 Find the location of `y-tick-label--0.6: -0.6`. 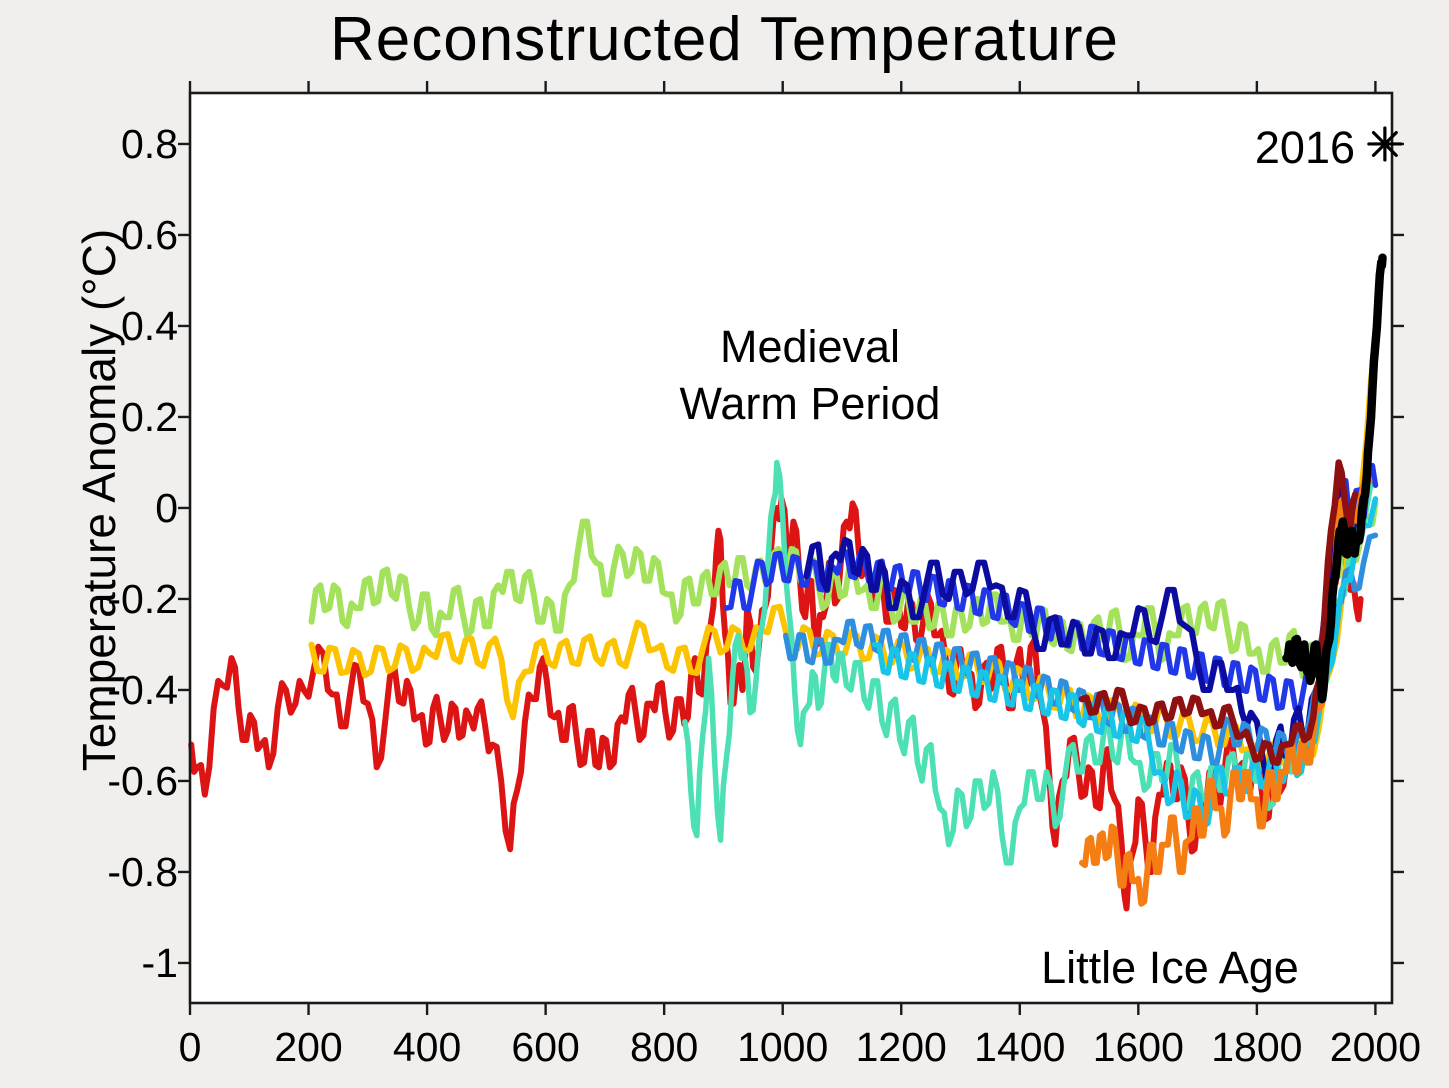

y-tick-label--0.6: -0.6 is located at coordinates (142, 780).